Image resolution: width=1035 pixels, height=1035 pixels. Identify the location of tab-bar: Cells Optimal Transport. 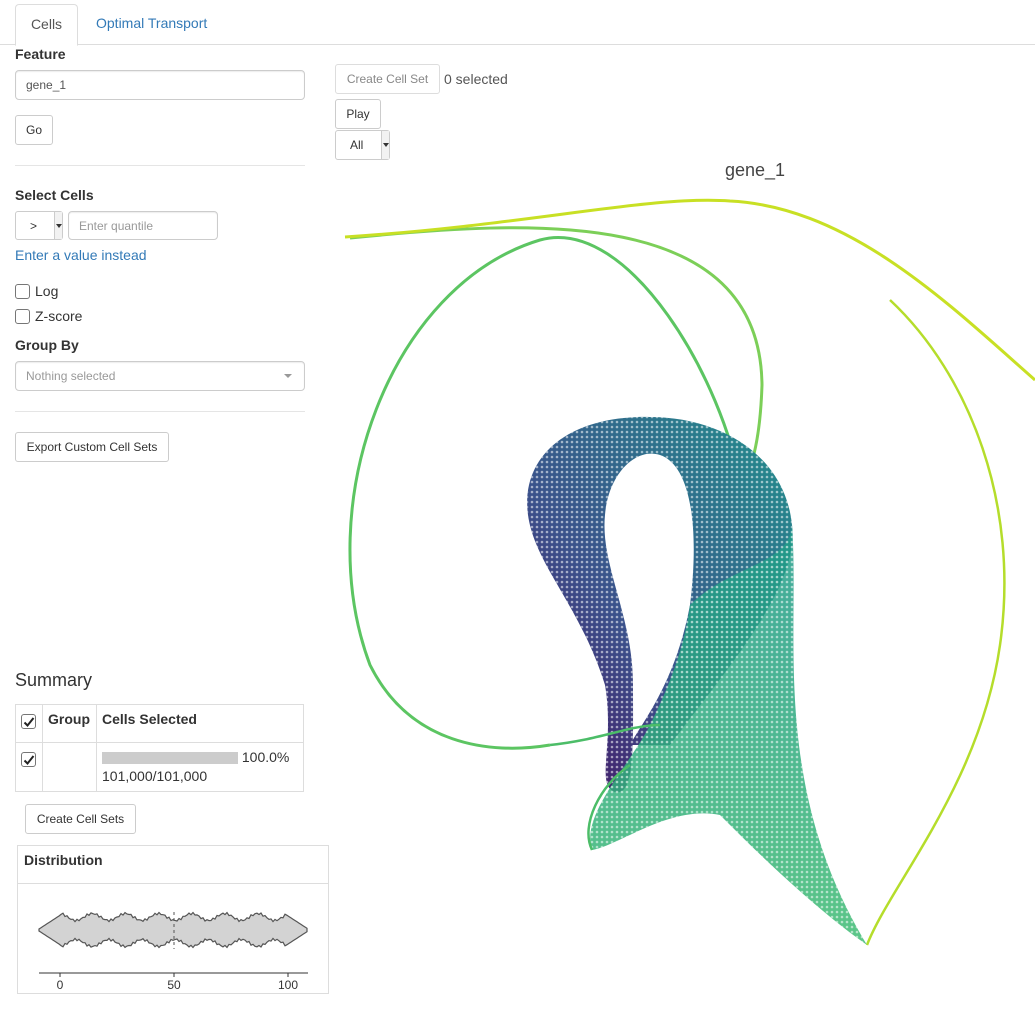
(517, 23).